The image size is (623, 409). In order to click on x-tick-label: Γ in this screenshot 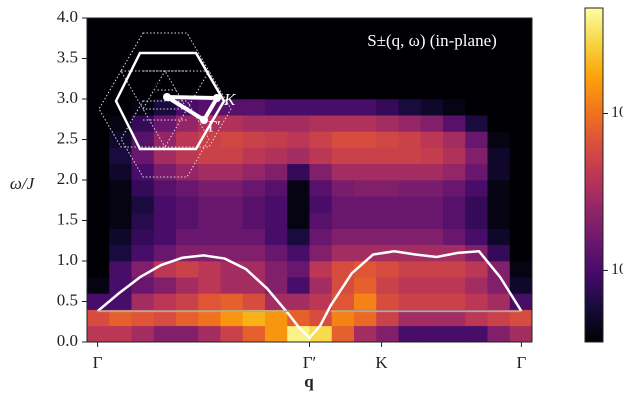, I will do `click(98, 362)`.